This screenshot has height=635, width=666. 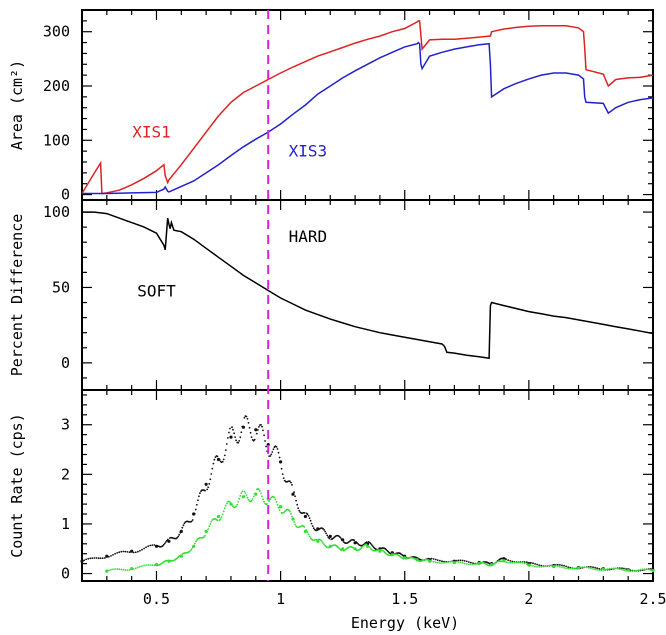 What do you see at coordinates (56, 140) in the screenshot?
I see `y-tick-label: 100` at bounding box center [56, 140].